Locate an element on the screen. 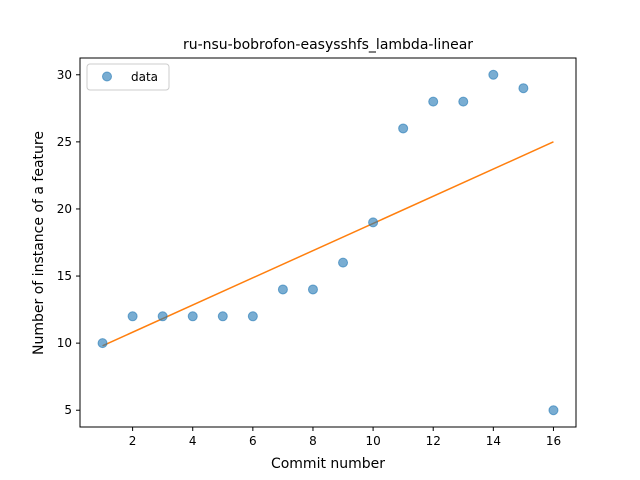 This screenshot has height=480, width=640. legend-label-data: data is located at coordinates (144, 77).